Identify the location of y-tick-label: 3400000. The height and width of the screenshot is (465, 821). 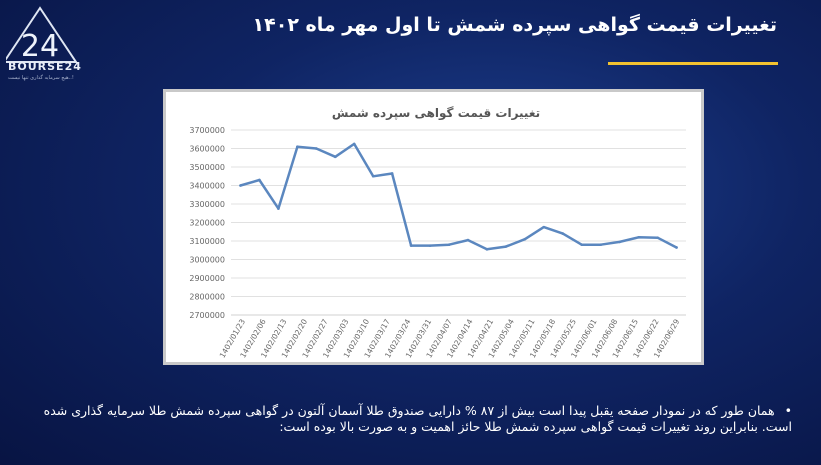
(207, 186).